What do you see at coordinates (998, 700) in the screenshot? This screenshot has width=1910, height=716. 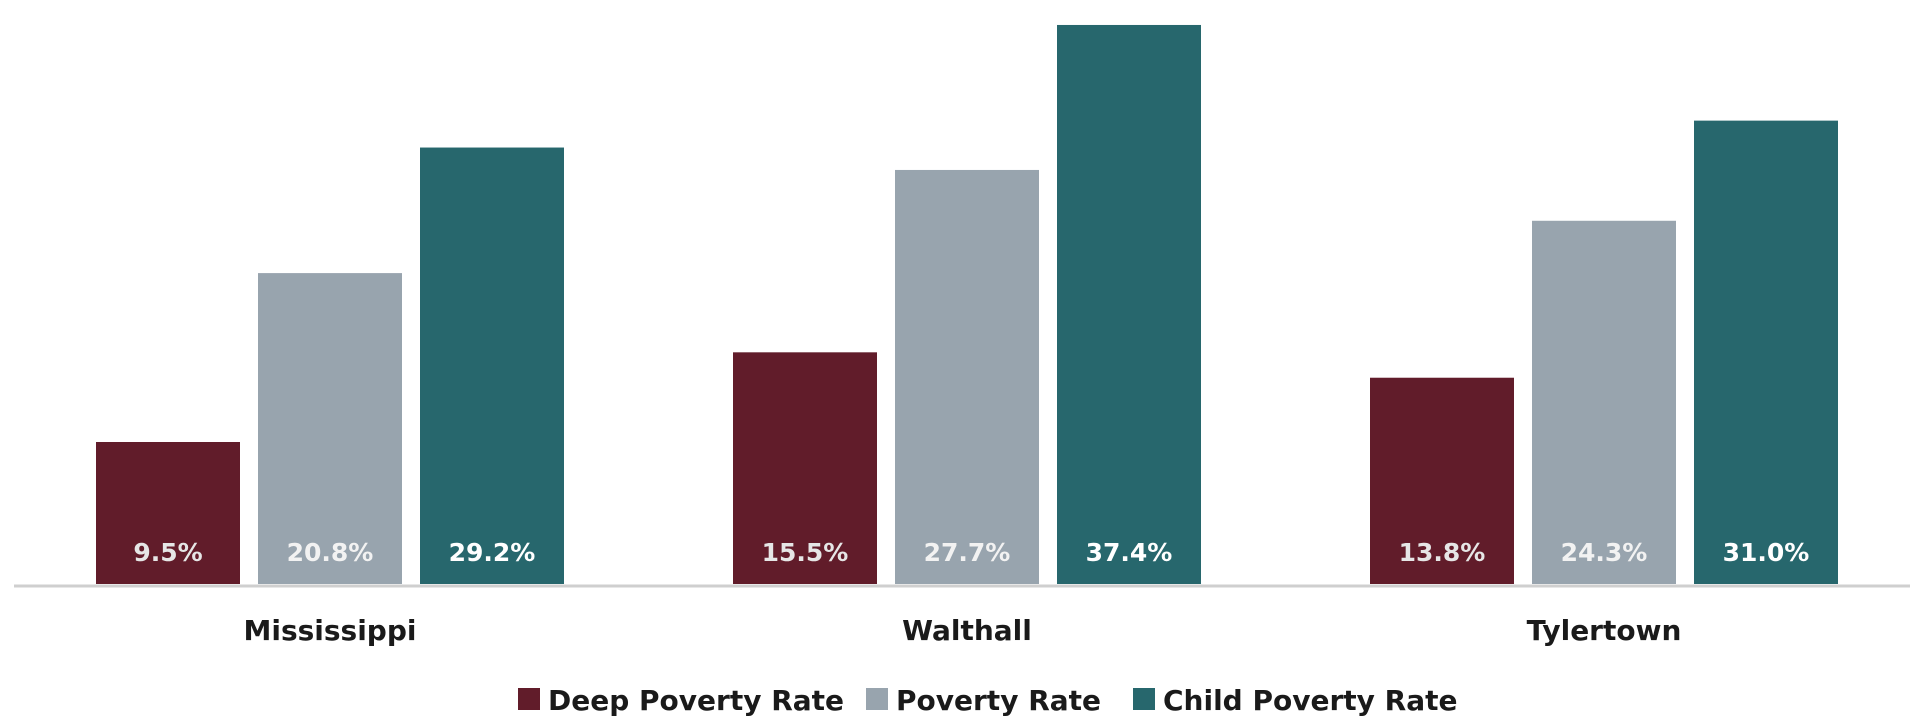 I see `legend-label: Poverty Rate` at bounding box center [998, 700].